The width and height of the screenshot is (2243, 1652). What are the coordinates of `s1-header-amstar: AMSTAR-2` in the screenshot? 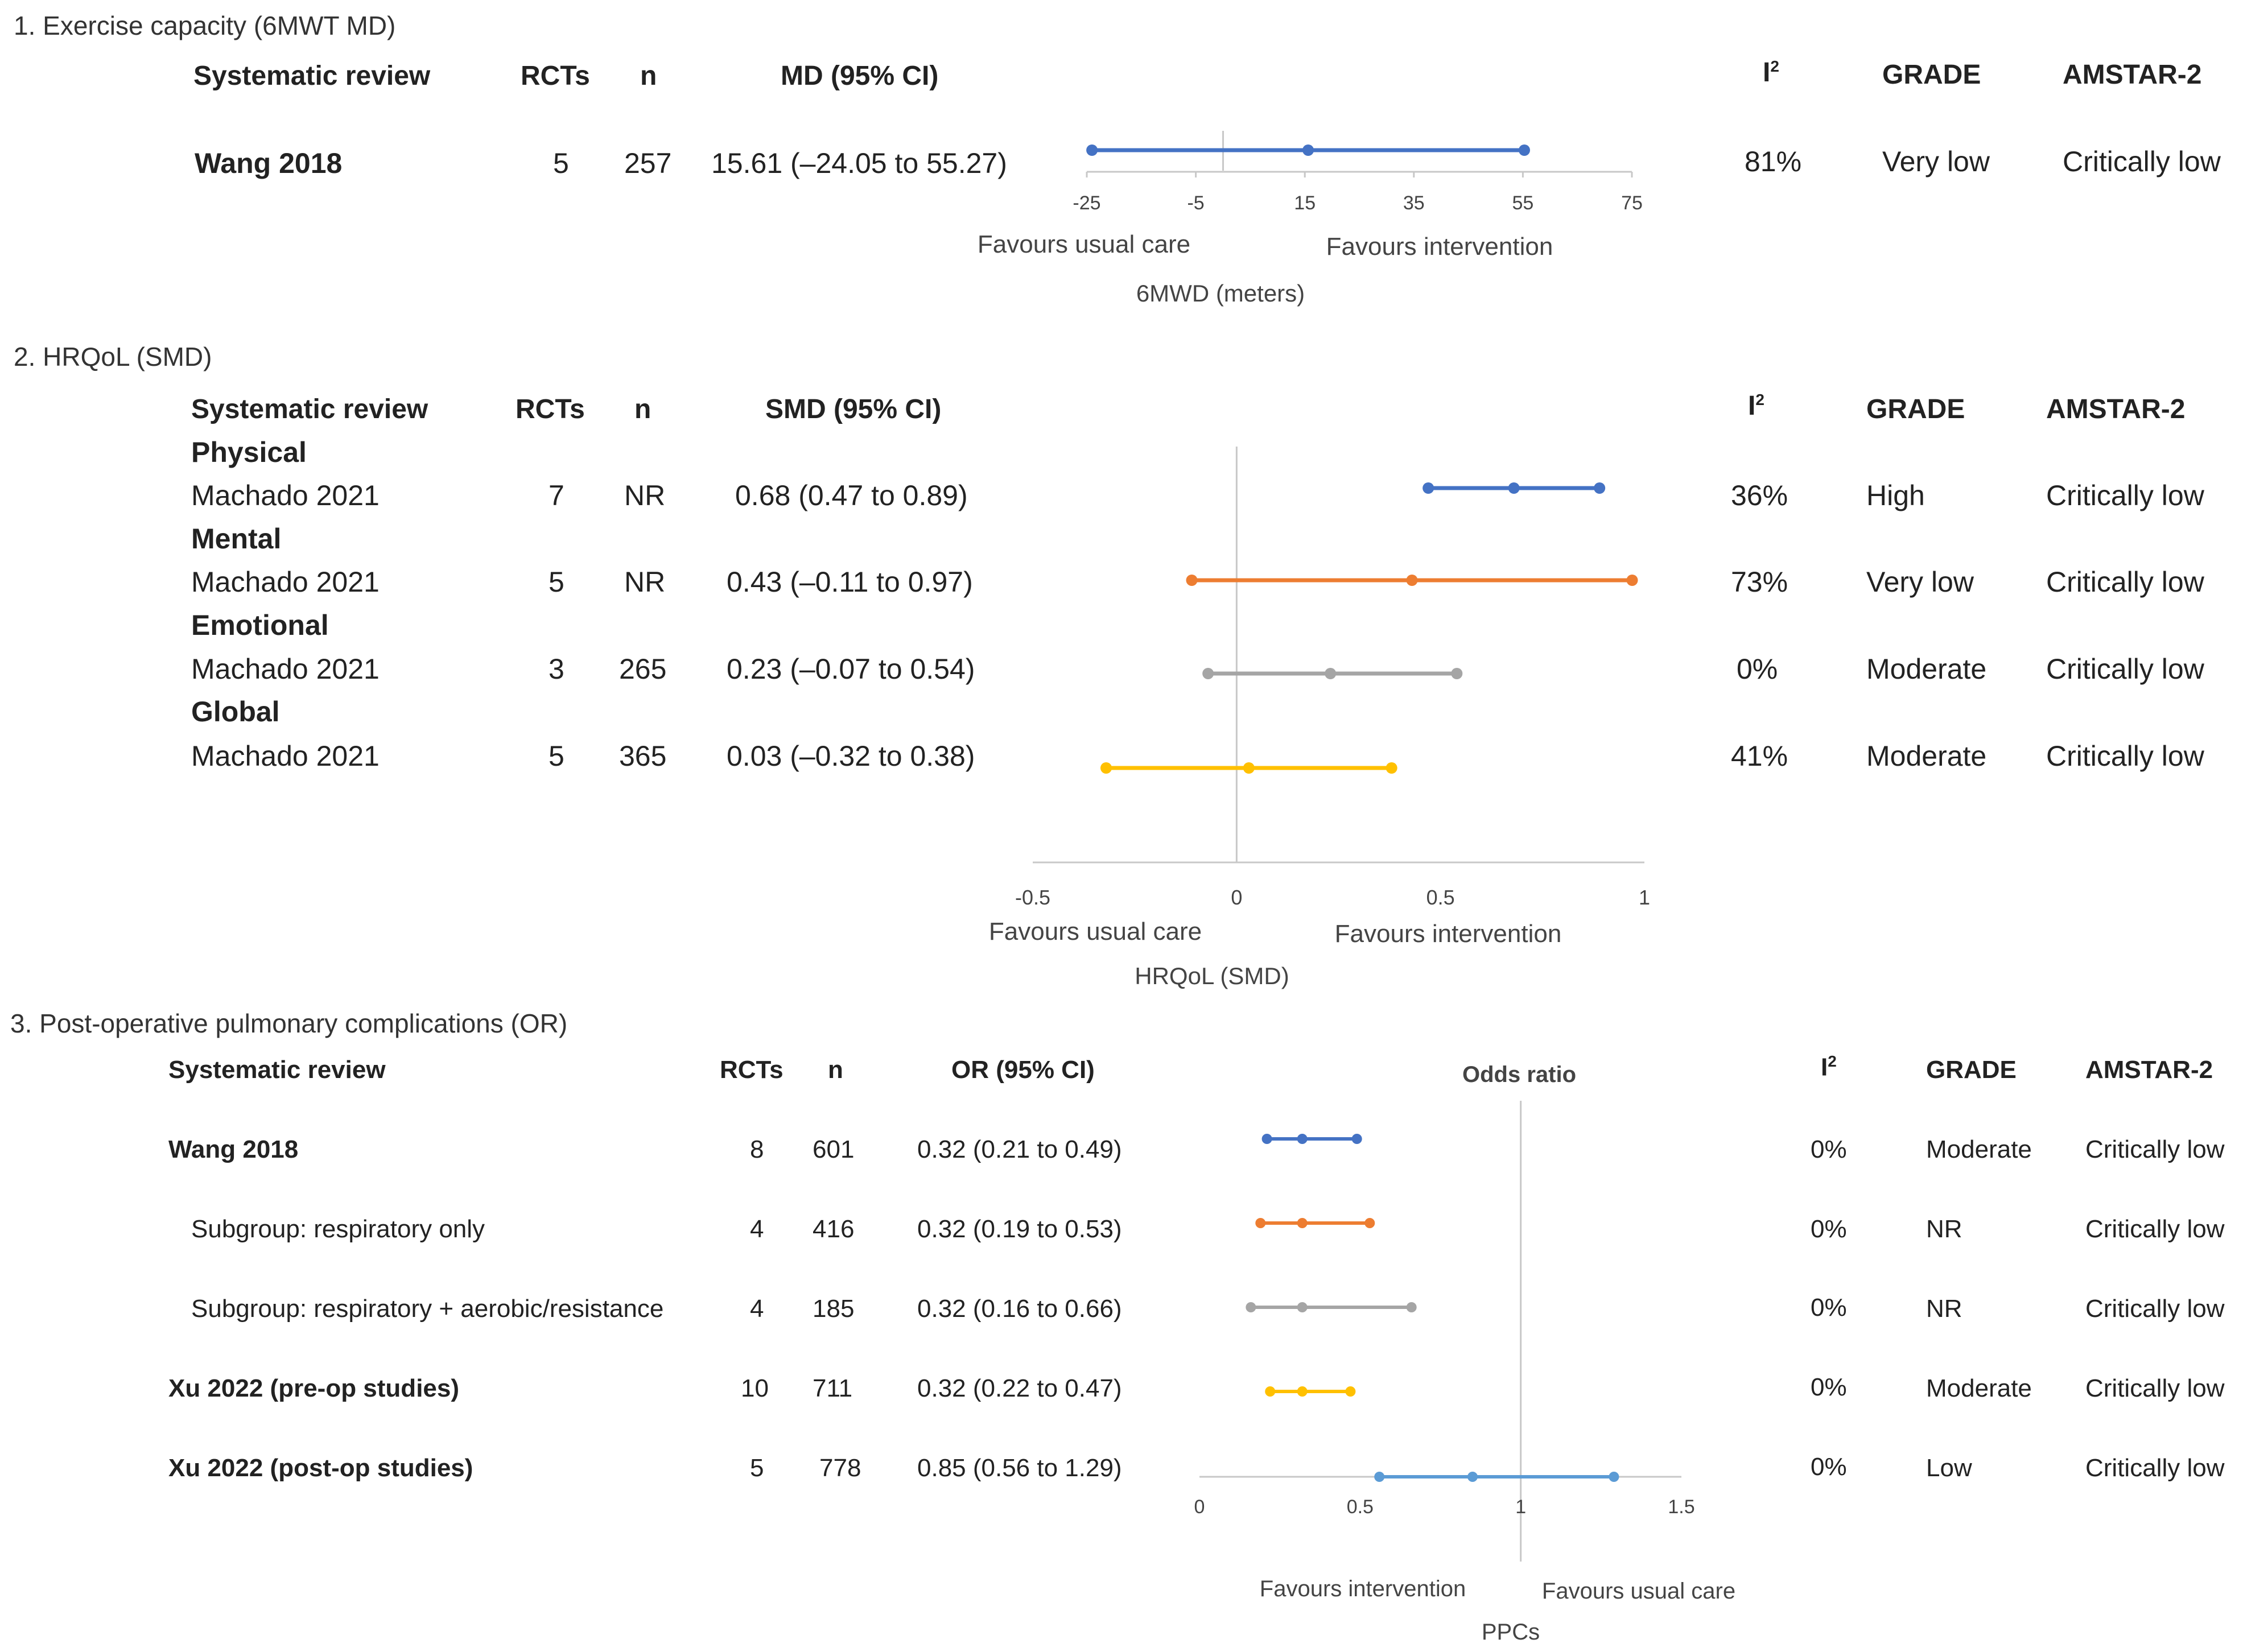 It's located at (2132, 75).